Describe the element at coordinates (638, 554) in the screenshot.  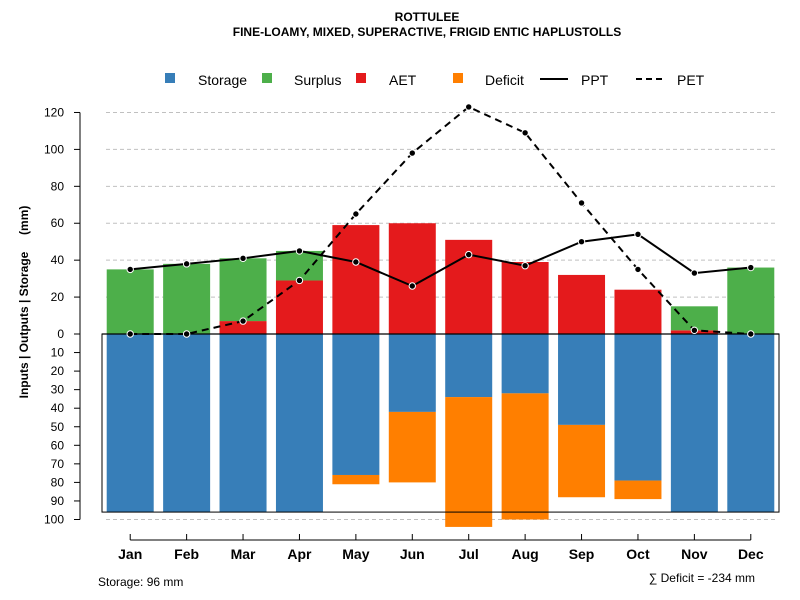
I see `x-tick-label: Oct` at that location.